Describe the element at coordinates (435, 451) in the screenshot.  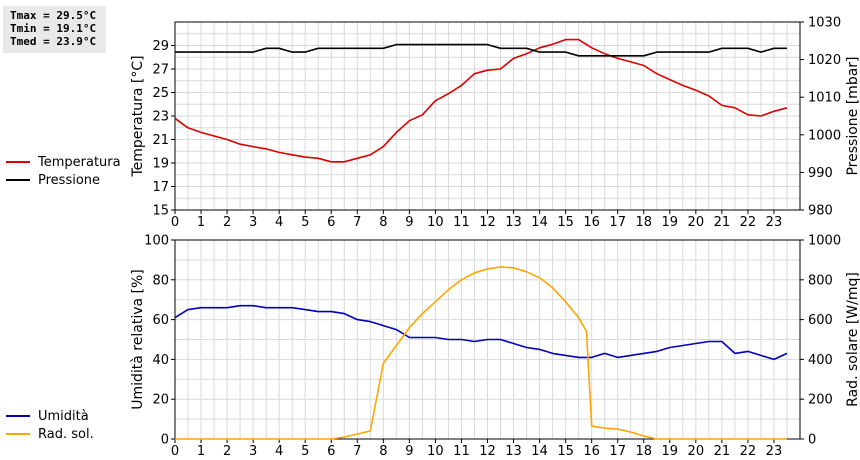
I see `chart2-x-tick-label: 10` at that location.